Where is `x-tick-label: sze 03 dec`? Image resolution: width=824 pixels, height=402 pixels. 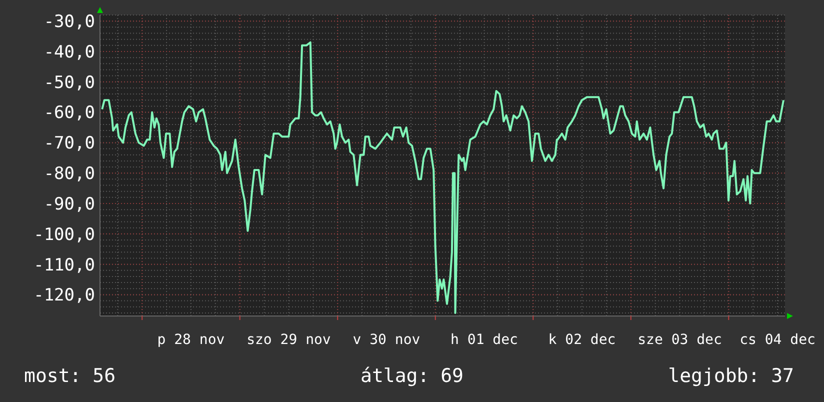
x-tick-label: sze 03 dec is located at coordinates (680, 340).